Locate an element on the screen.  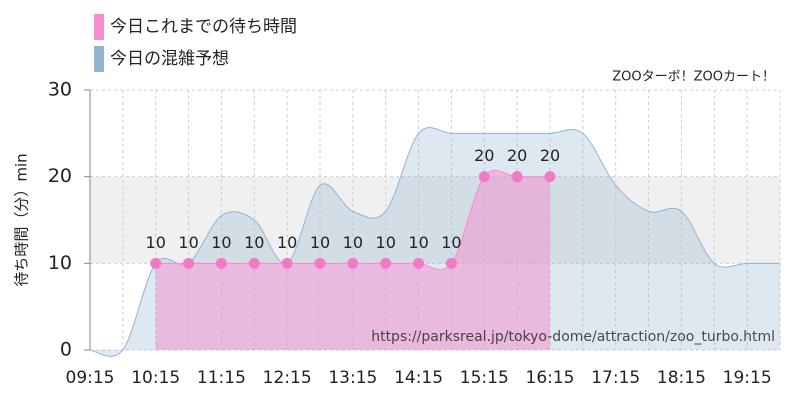
annotation: ZOOターボ！ZOOカート！ is located at coordinates (693, 77).